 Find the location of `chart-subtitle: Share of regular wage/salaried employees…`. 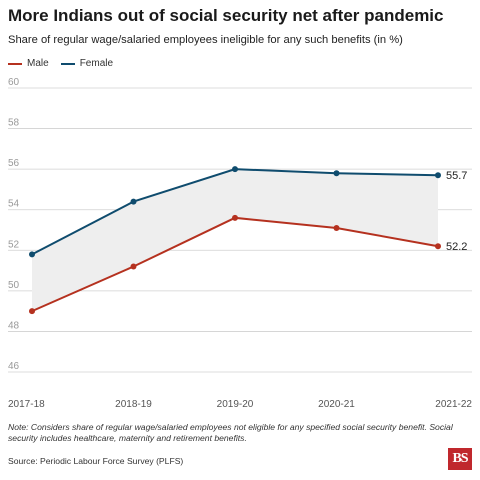

chart-subtitle: Share of regular wage/salaried employees… is located at coordinates (205, 40).